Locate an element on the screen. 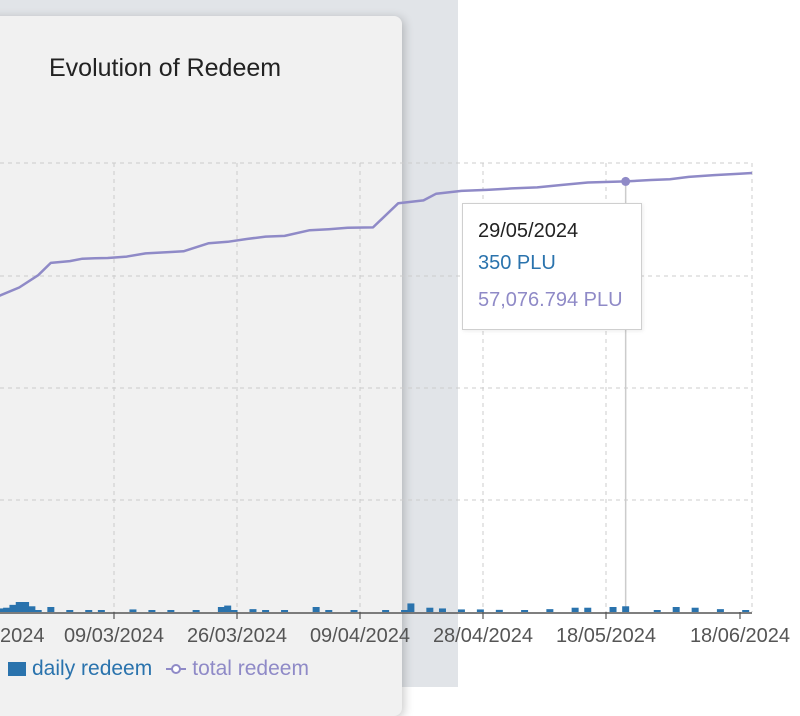 The width and height of the screenshot is (800, 716). bar-swatch-icon is located at coordinates (17, 669).